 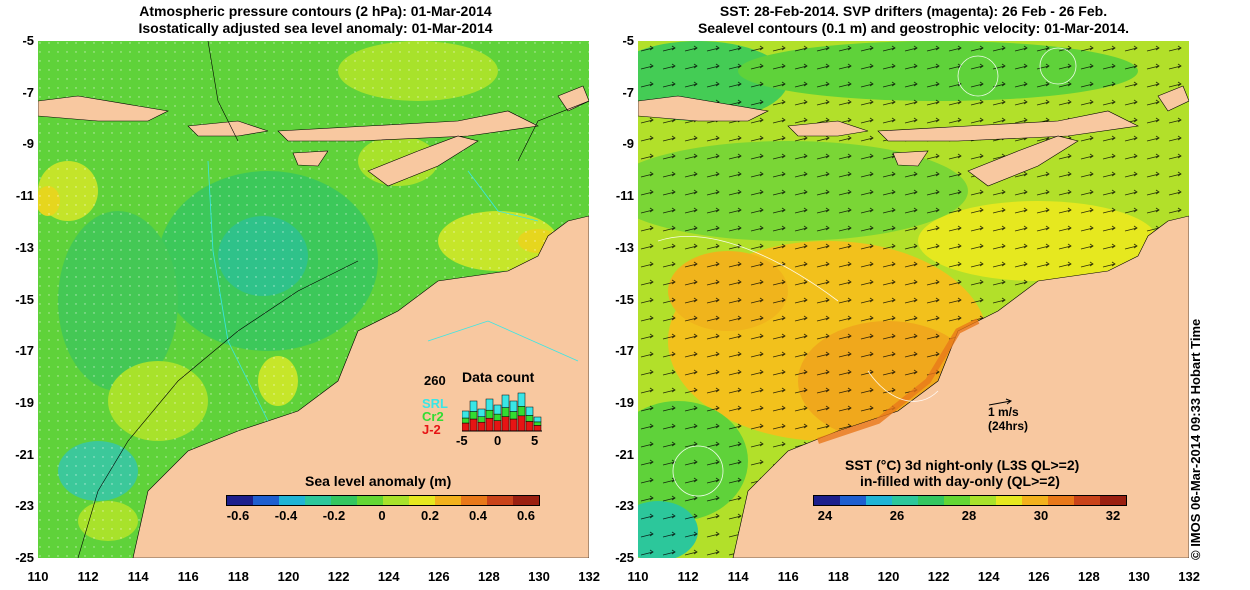 What do you see at coordinates (498, 440) in the screenshot?
I see `data-count-x-tick: 0` at bounding box center [498, 440].